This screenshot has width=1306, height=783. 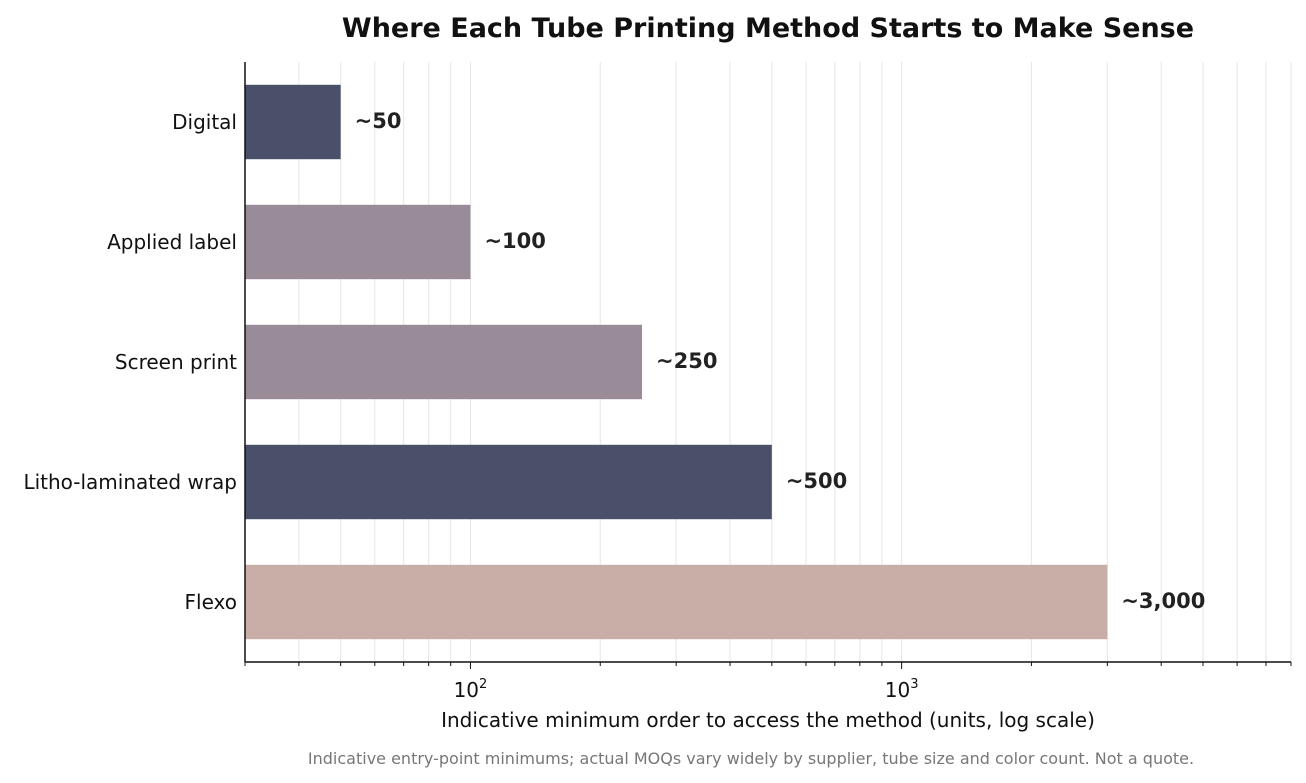 What do you see at coordinates (130, 482) in the screenshot?
I see `category-label: Litho-laminated wrap` at bounding box center [130, 482].